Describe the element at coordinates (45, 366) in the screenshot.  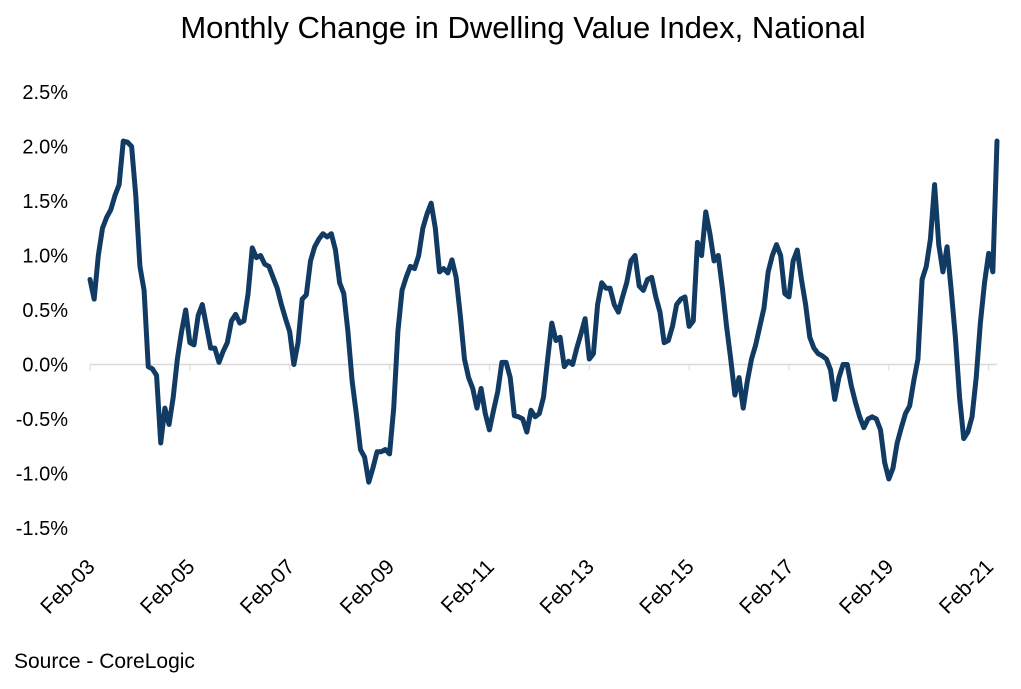
I see `y-tick-label: 0.0%` at that location.